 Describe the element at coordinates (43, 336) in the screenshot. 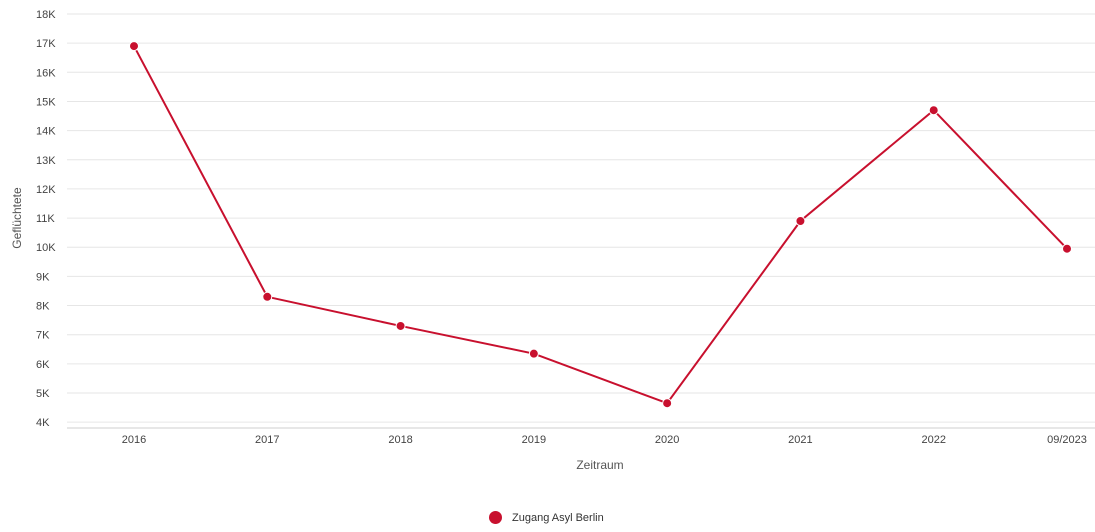

I see `y-tick-label: 7K` at that location.